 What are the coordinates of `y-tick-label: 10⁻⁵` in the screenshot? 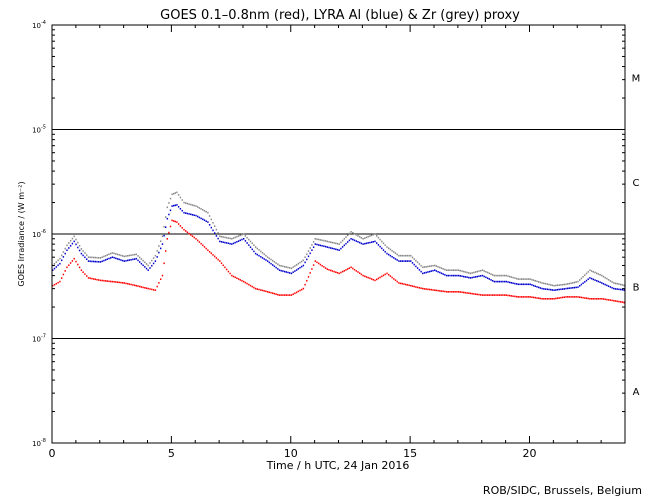 It's located at (39, 130).